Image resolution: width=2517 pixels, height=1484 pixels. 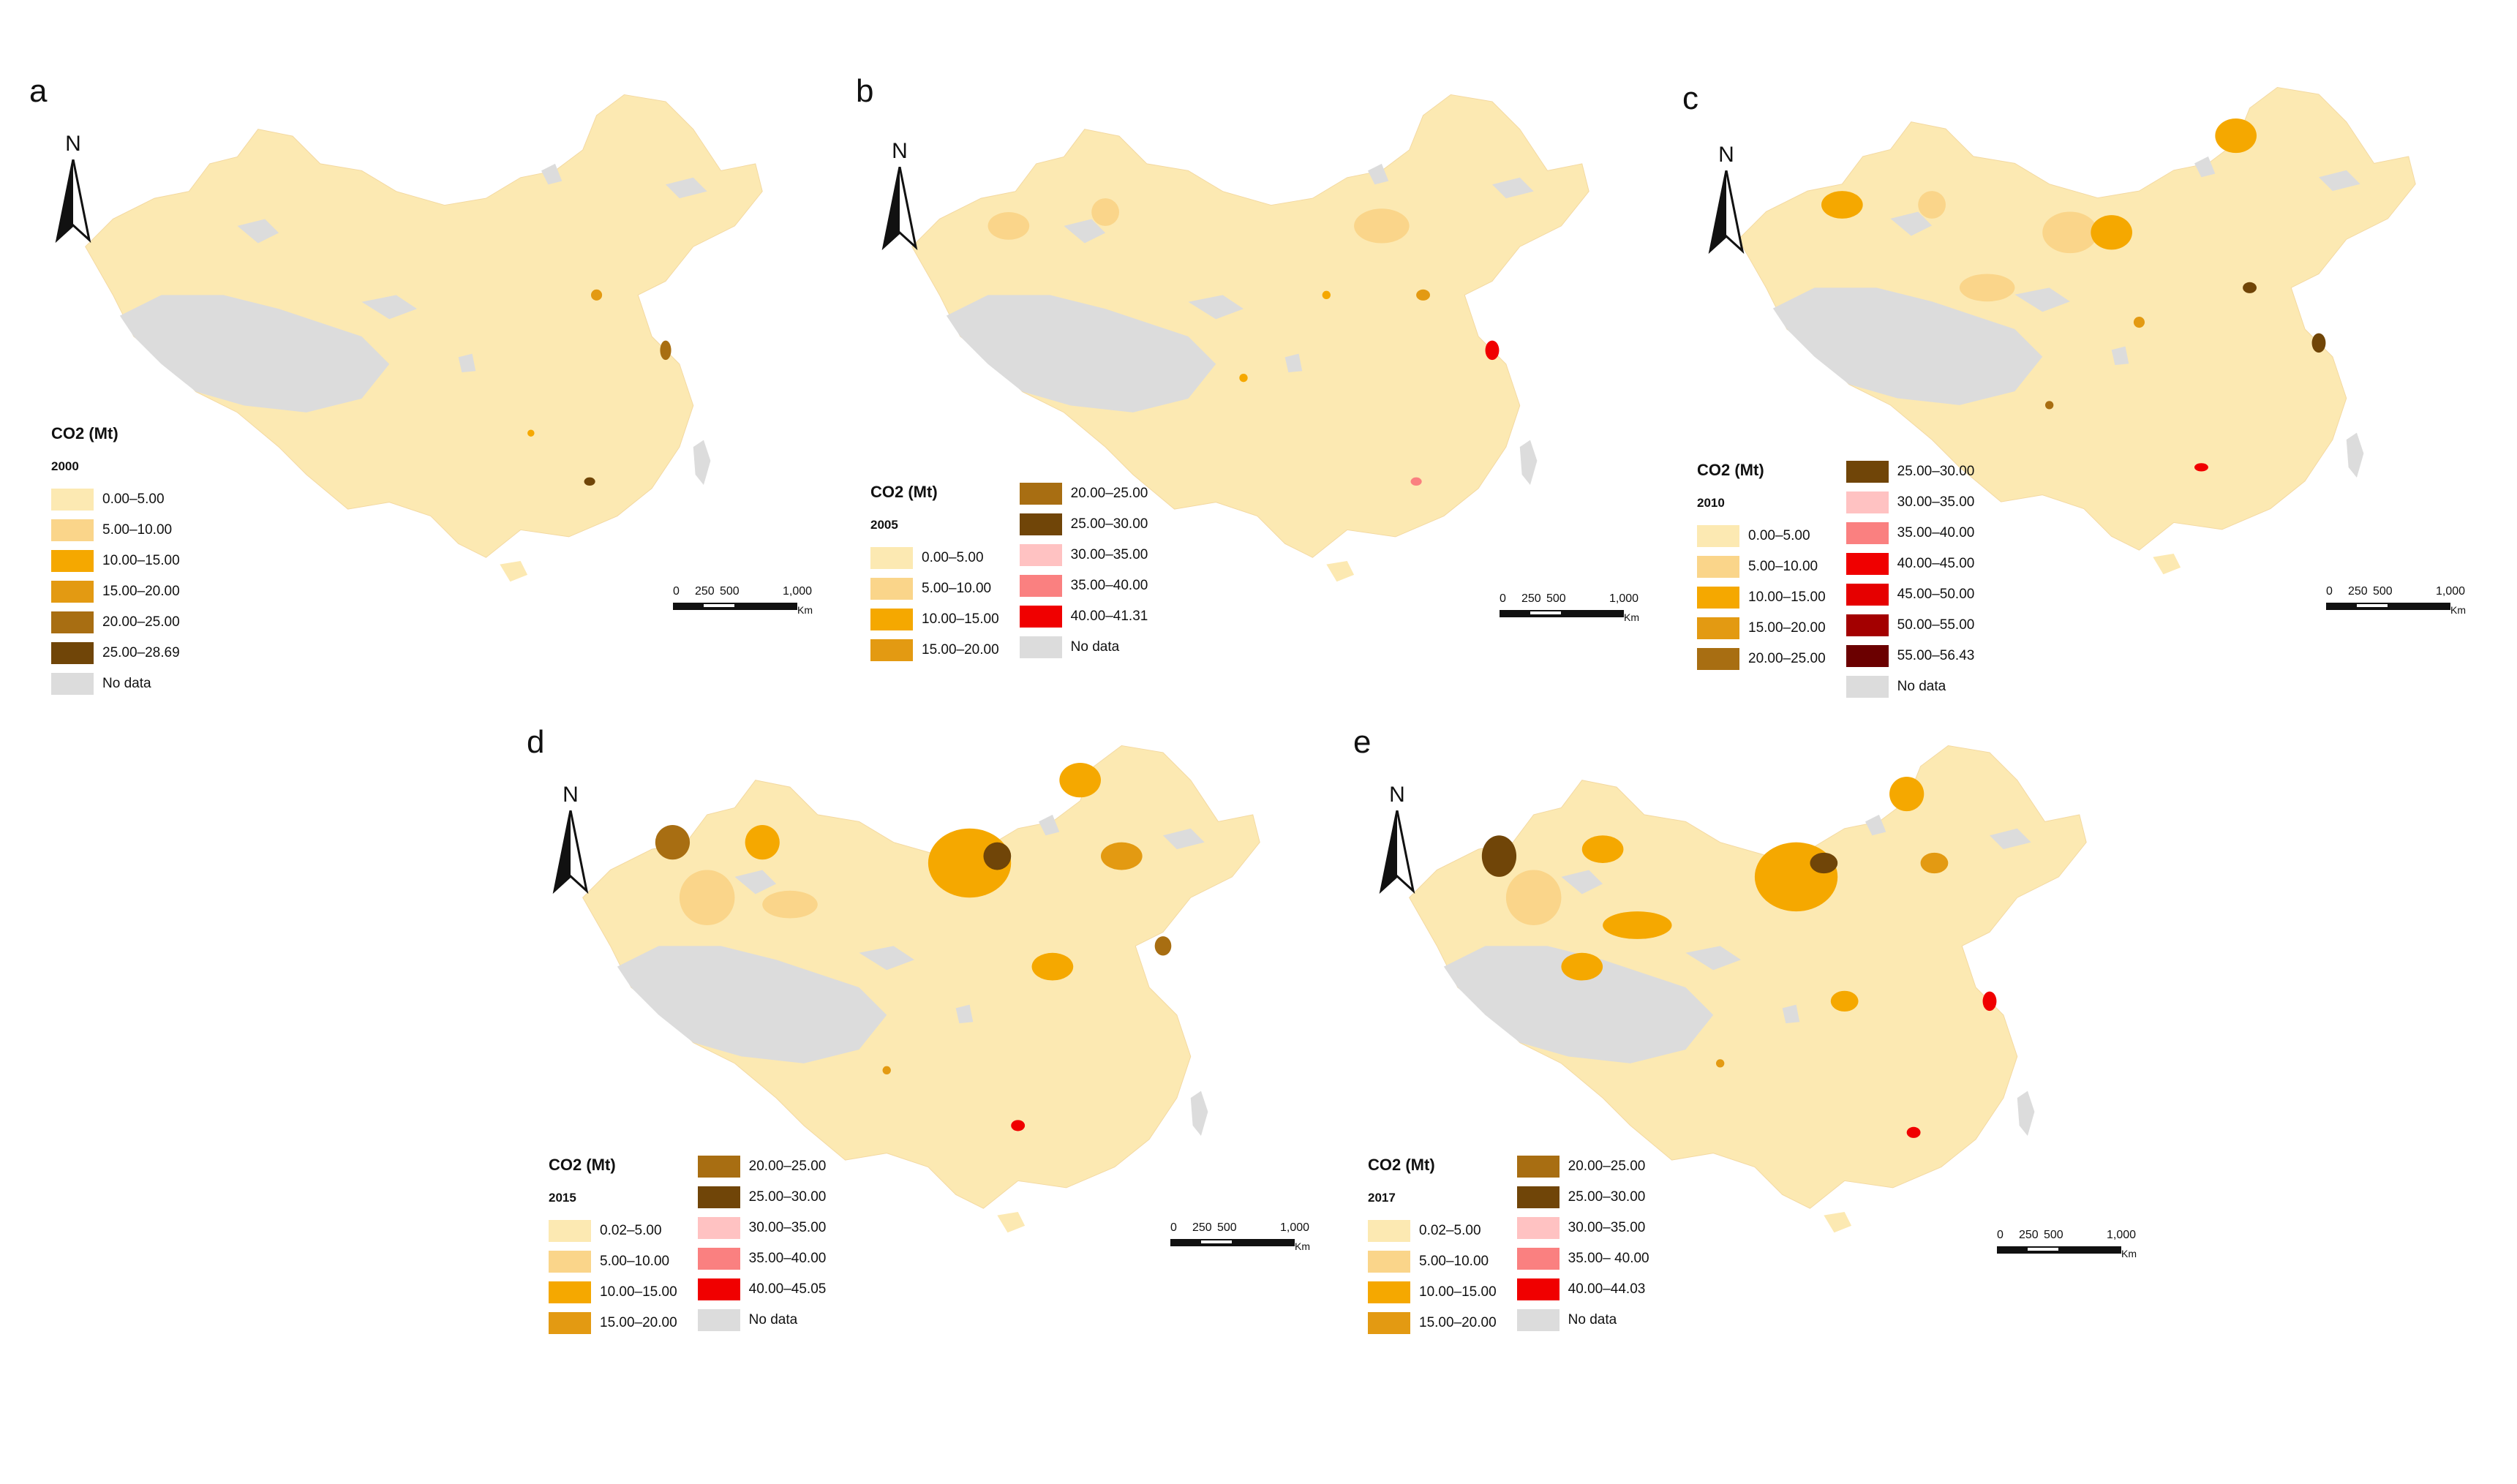 What do you see at coordinates (787, 1289) in the screenshot?
I see `legend-label: 40.00–45.05` at bounding box center [787, 1289].